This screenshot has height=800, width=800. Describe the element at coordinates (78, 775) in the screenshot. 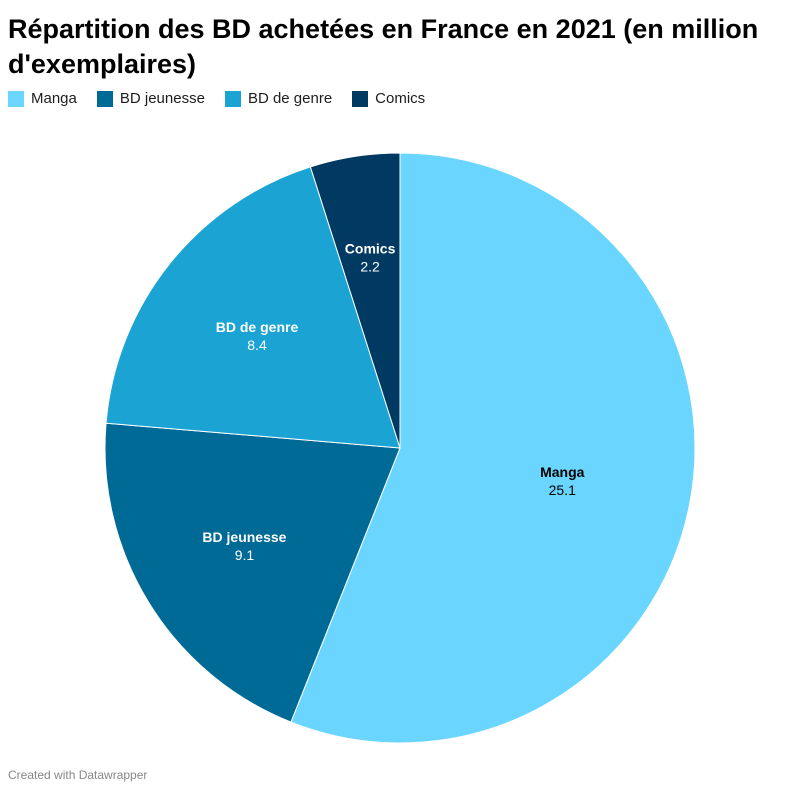

I see `credit-line: Created with Datawrapper` at that location.